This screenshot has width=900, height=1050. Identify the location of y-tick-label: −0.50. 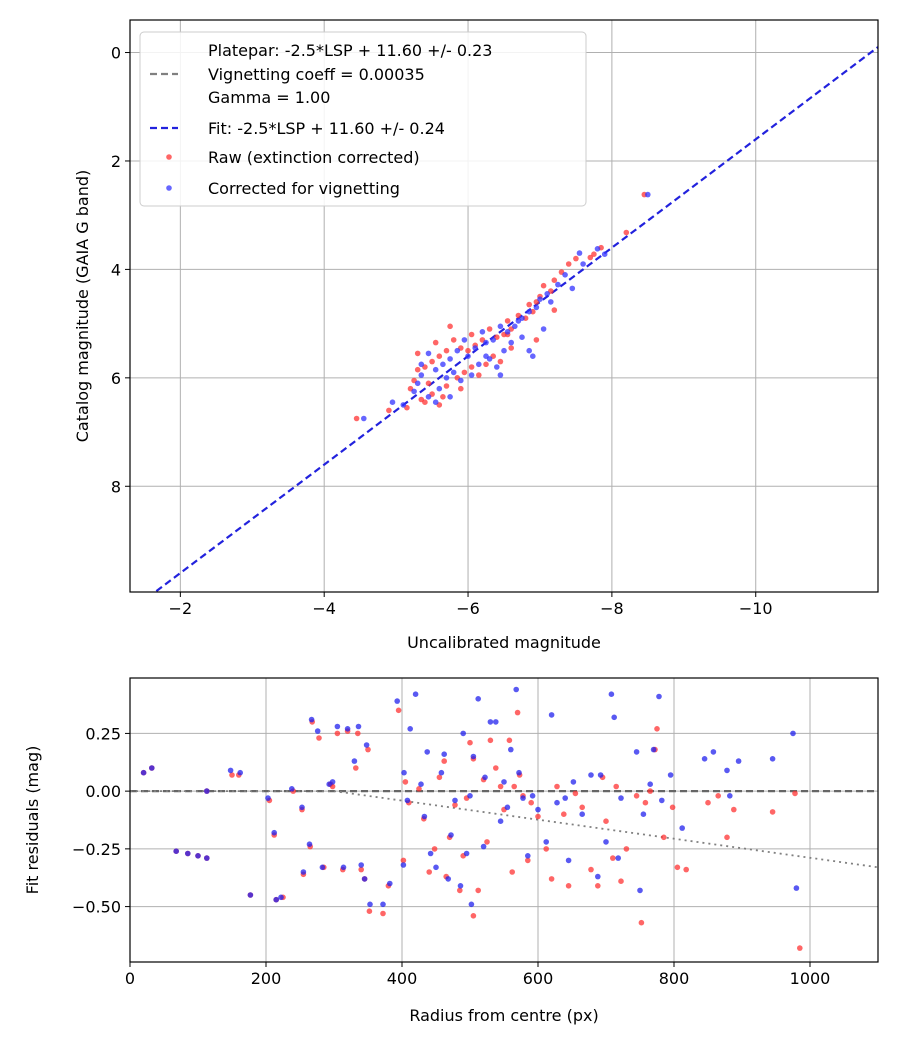
(96, 907).